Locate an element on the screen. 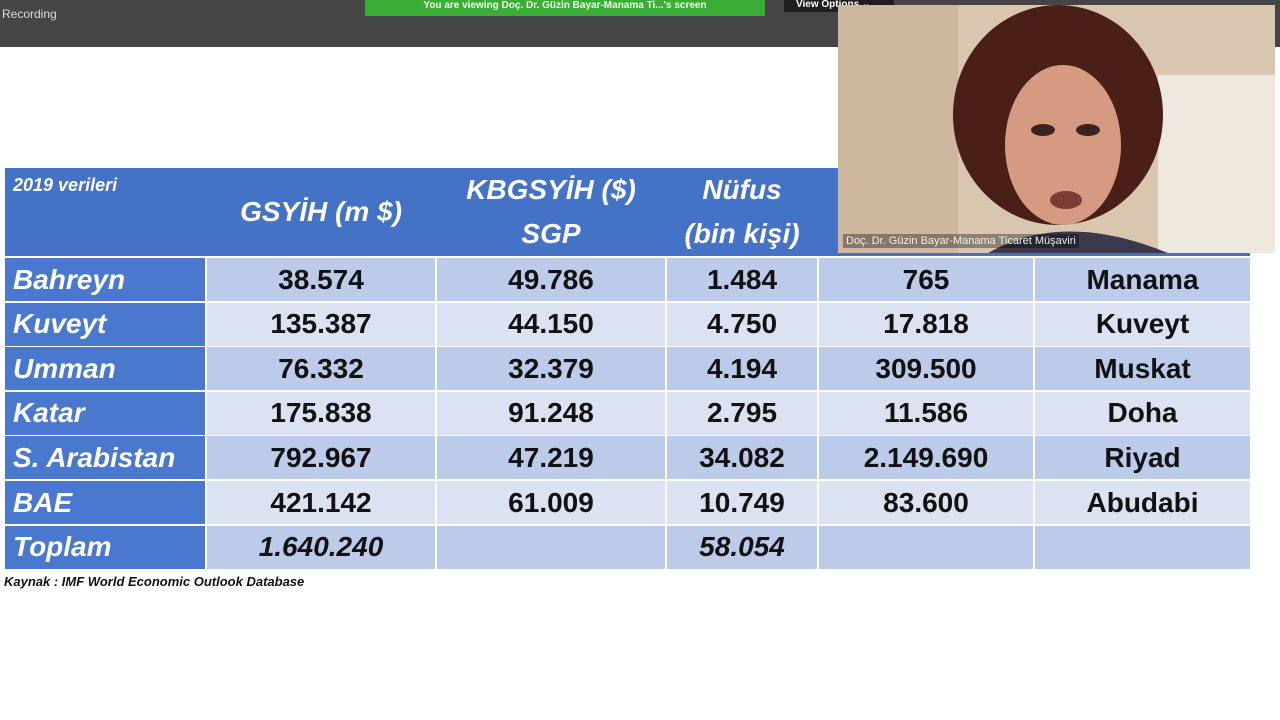  cell-value: 49.786 is located at coordinates (551, 279).